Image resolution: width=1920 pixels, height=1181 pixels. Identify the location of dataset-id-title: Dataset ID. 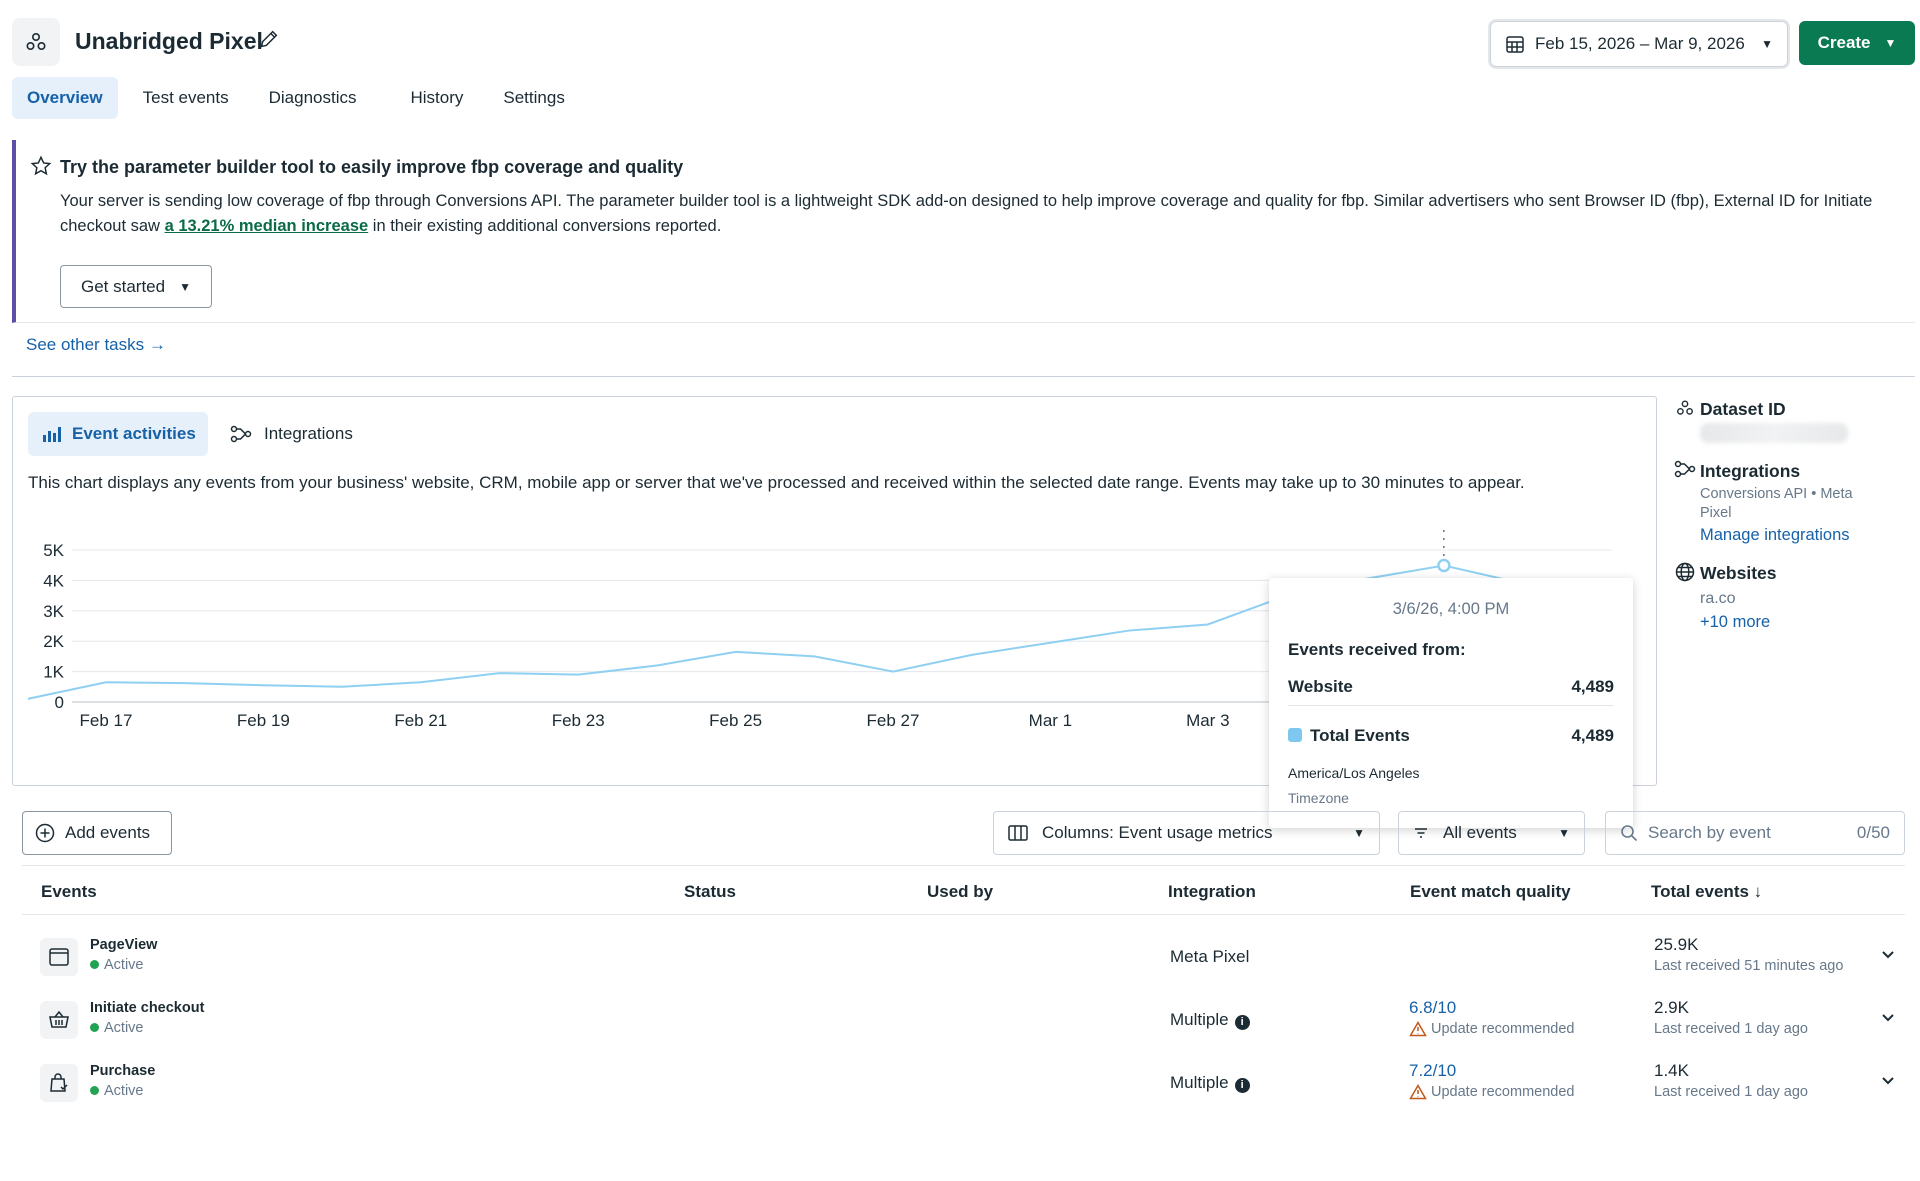
(1743, 409).